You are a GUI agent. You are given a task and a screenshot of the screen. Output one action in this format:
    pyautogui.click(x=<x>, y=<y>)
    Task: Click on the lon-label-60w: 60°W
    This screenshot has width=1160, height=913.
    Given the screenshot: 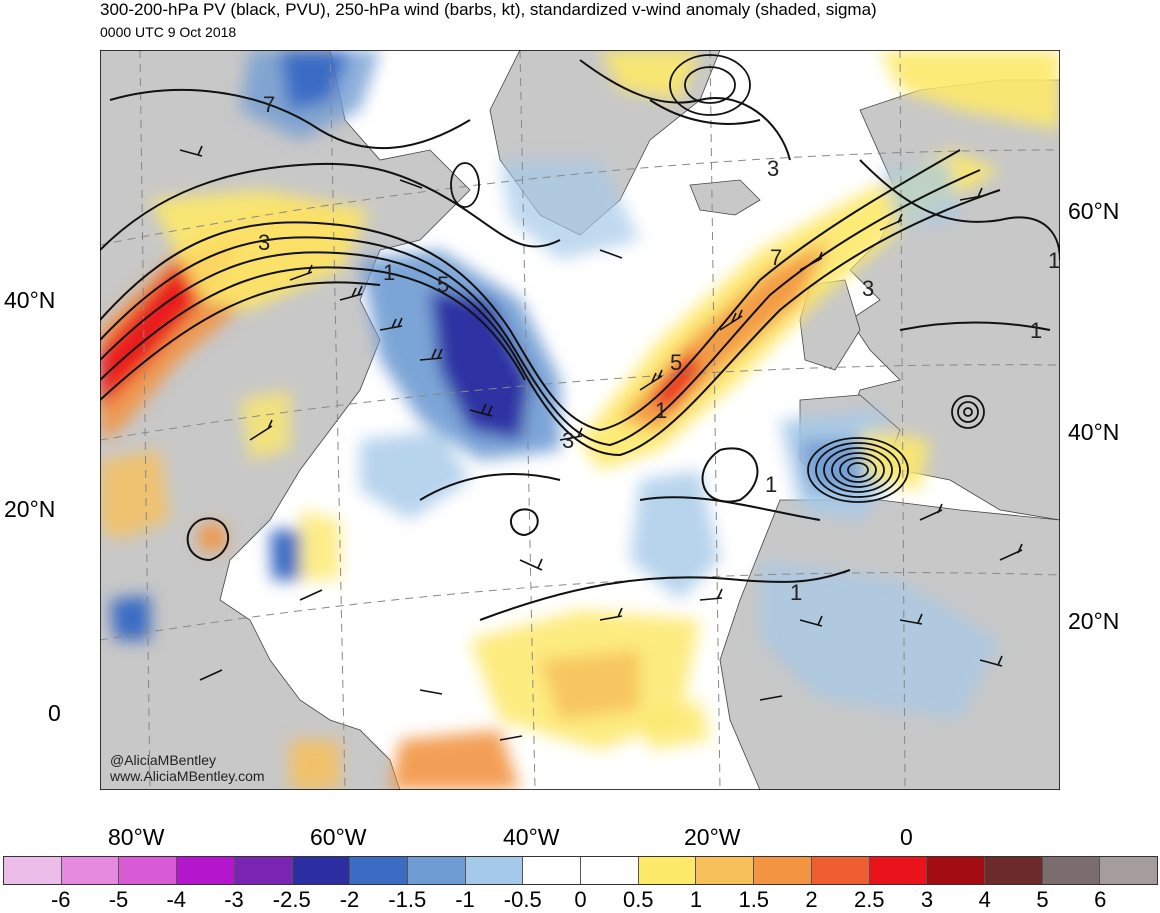 What is the action you would take?
    pyautogui.click(x=338, y=837)
    